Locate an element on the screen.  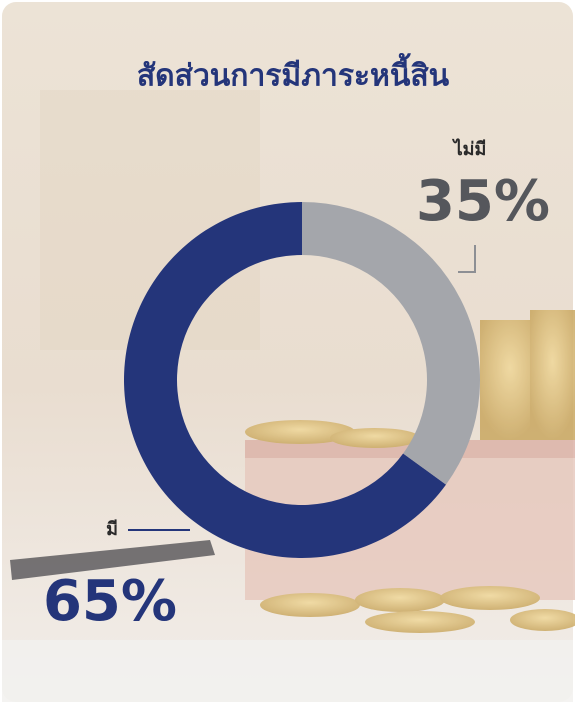
legend-label: ไม่มี is located at coordinates (469, 149).